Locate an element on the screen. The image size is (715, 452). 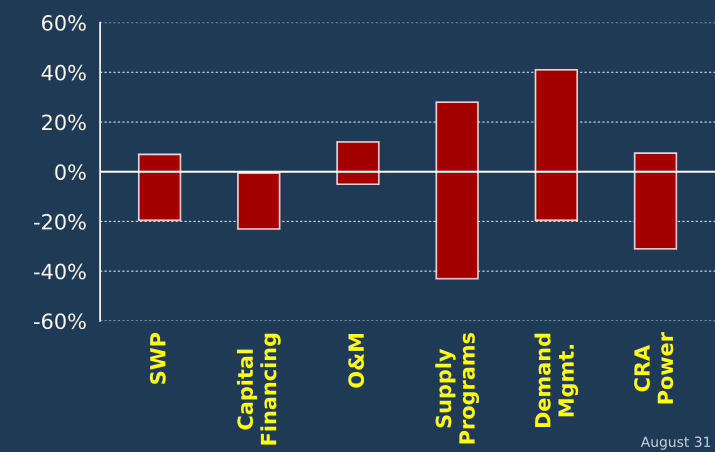
x-tick-label: CRA Power is located at coordinates (654, 368).